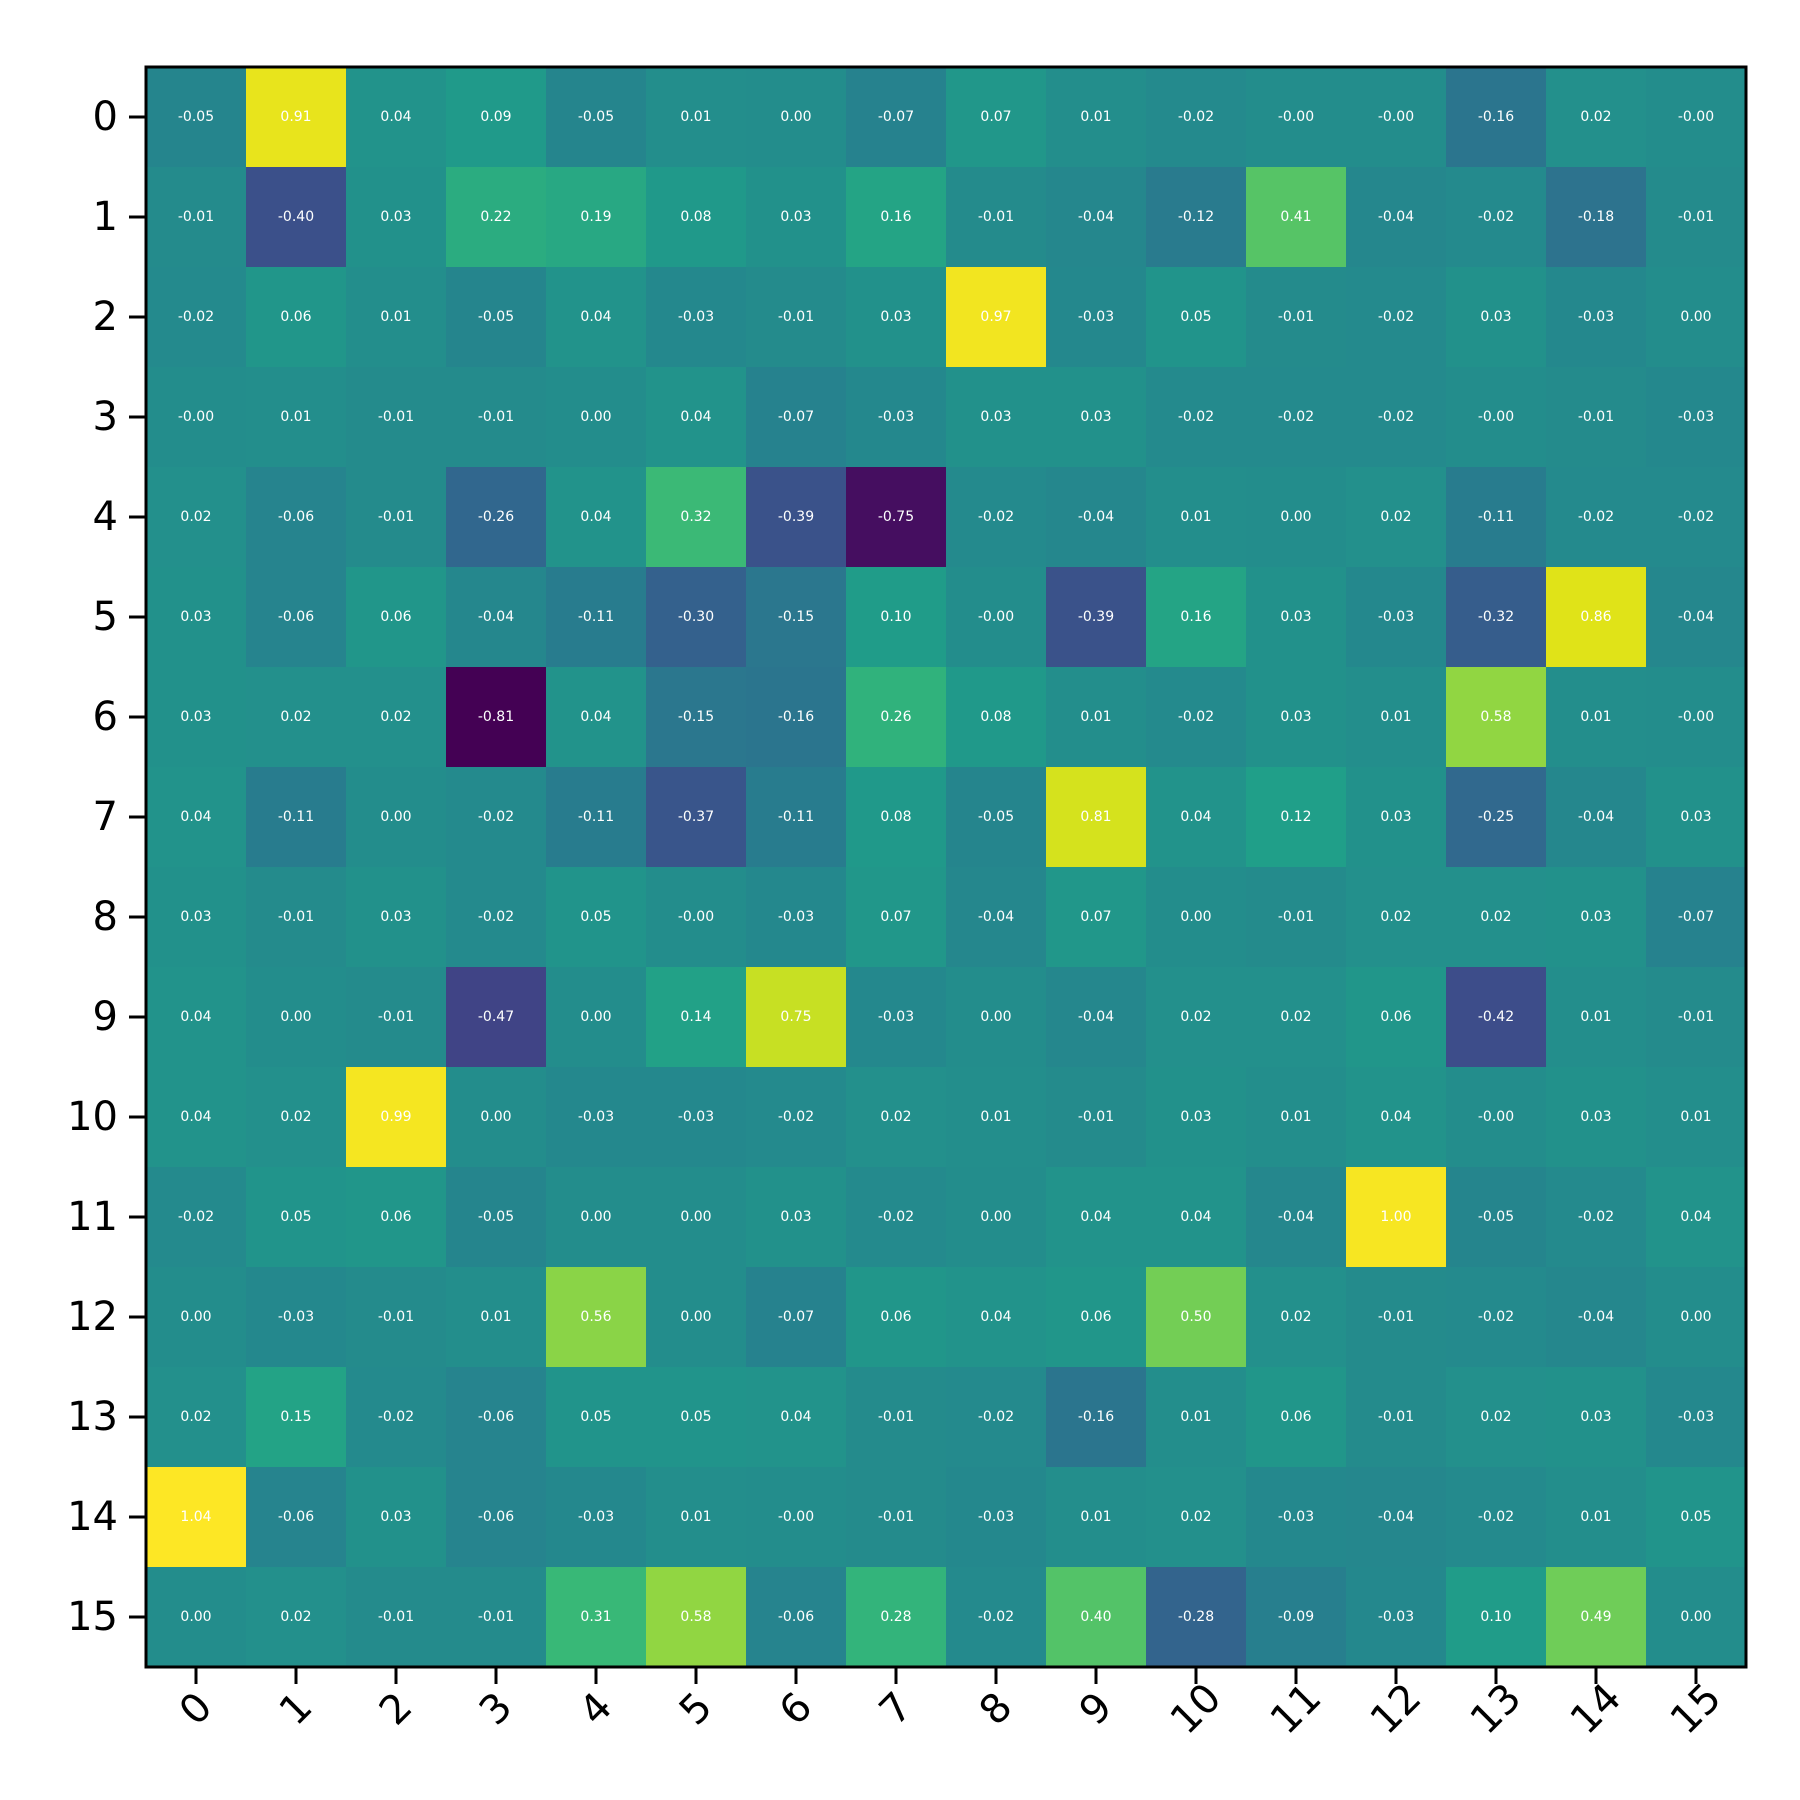 This screenshot has height=1800, width=1800. Describe the element at coordinates (950, 1705) in the screenshot. I see `x-axis: 0 1 2 3 4 5 6 7 8 9 10 11 12 13 14 15` at that location.